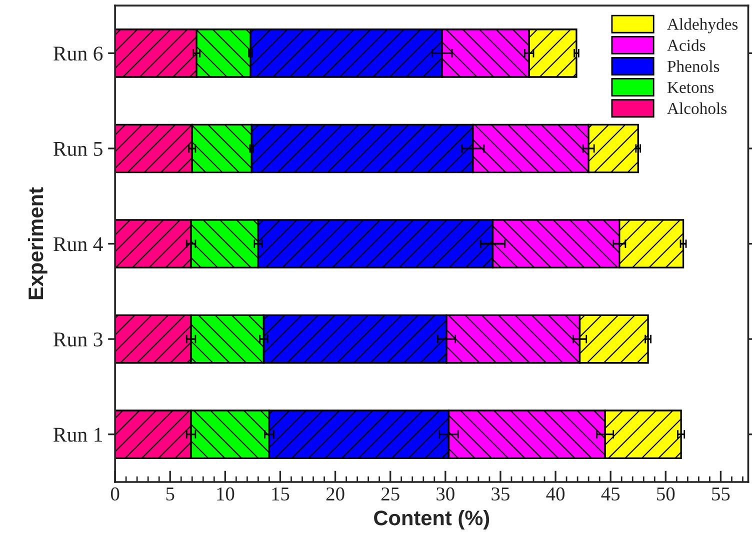  I want to click on y-axis-title: Experiment, so click(38, 243).